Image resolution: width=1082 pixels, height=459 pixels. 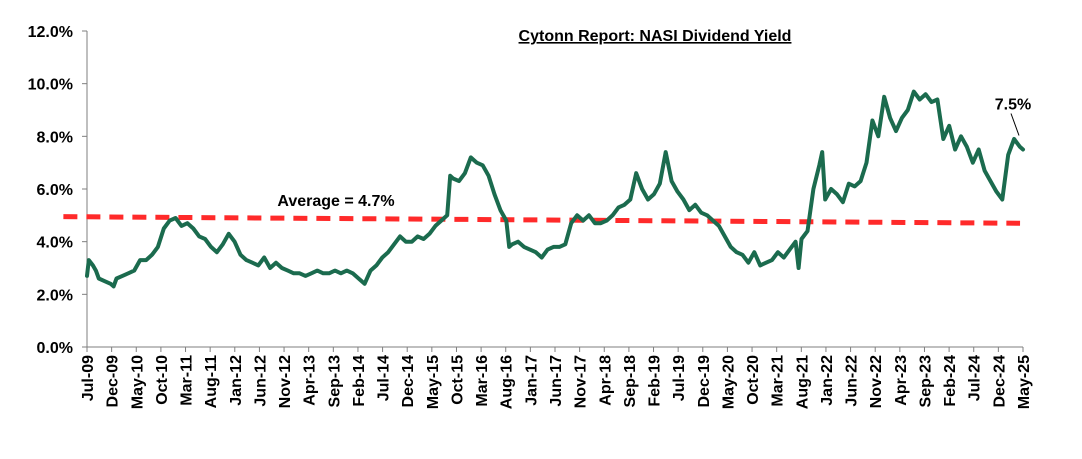 I want to click on x-tick-label: Mar-11, so click(x=187, y=380).